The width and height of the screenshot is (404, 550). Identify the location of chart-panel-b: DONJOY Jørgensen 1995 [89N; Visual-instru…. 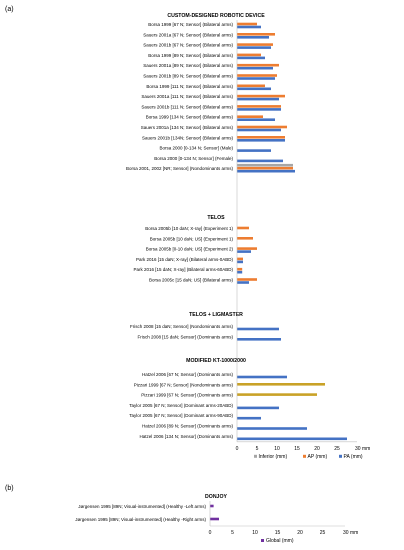
(216, 519).